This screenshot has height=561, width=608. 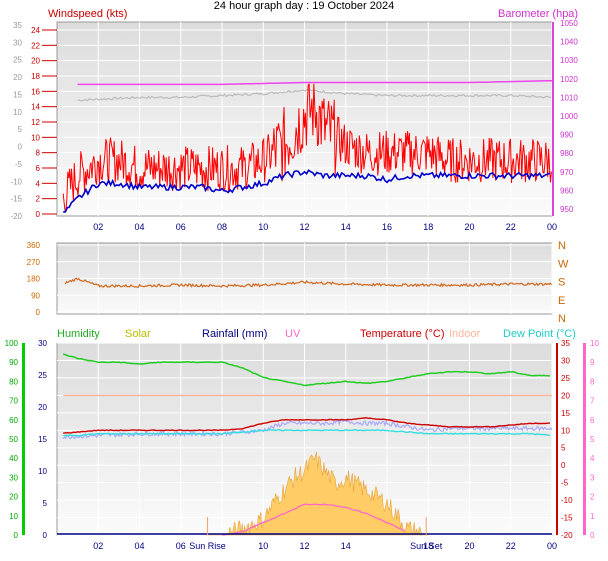 What do you see at coordinates (565, 360) in the screenshot?
I see `temperature-tick: 30` at bounding box center [565, 360].